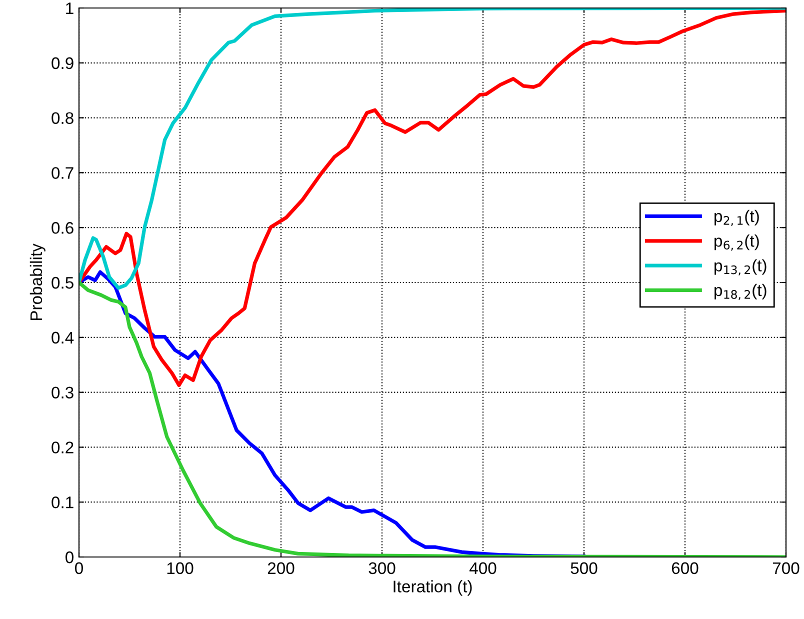 The height and width of the screenshot is (619, 804). Describe the element at coordinates (584, 568) in the screenshot. I see `x-tick-label: 500` at that location.